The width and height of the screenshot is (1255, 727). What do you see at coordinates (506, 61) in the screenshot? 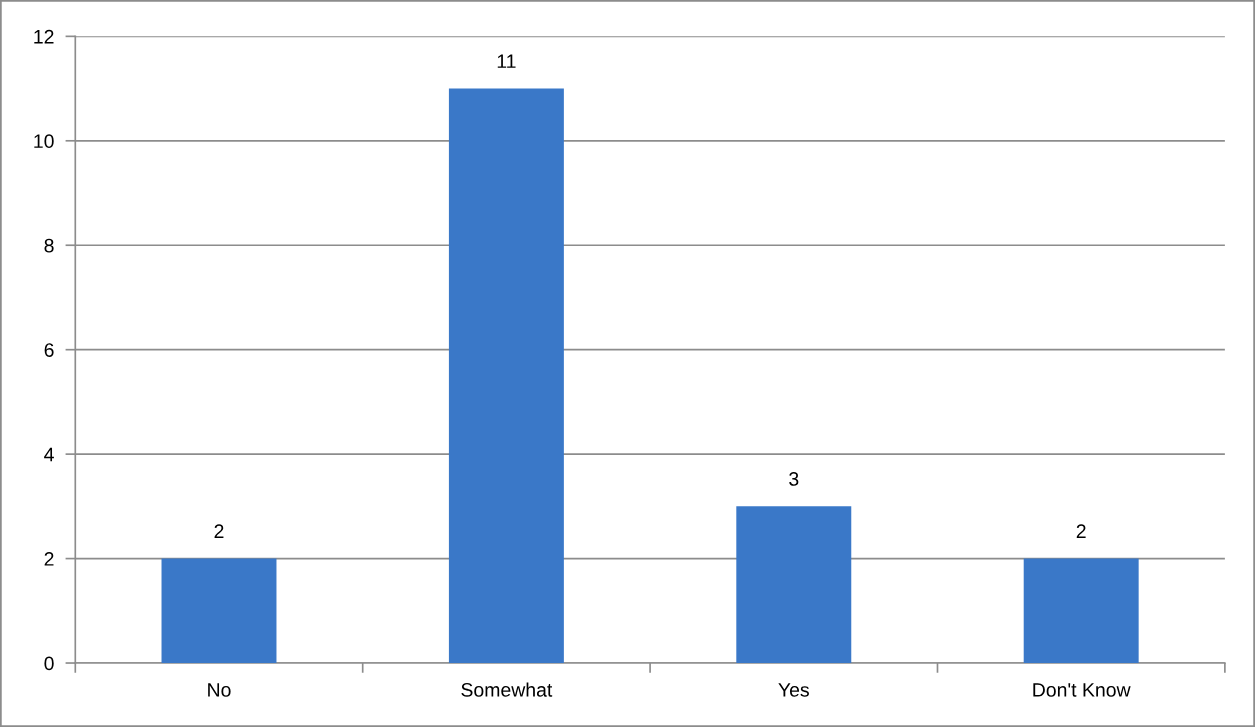
I see `data-label: 11` at bounding box center [506, 61].